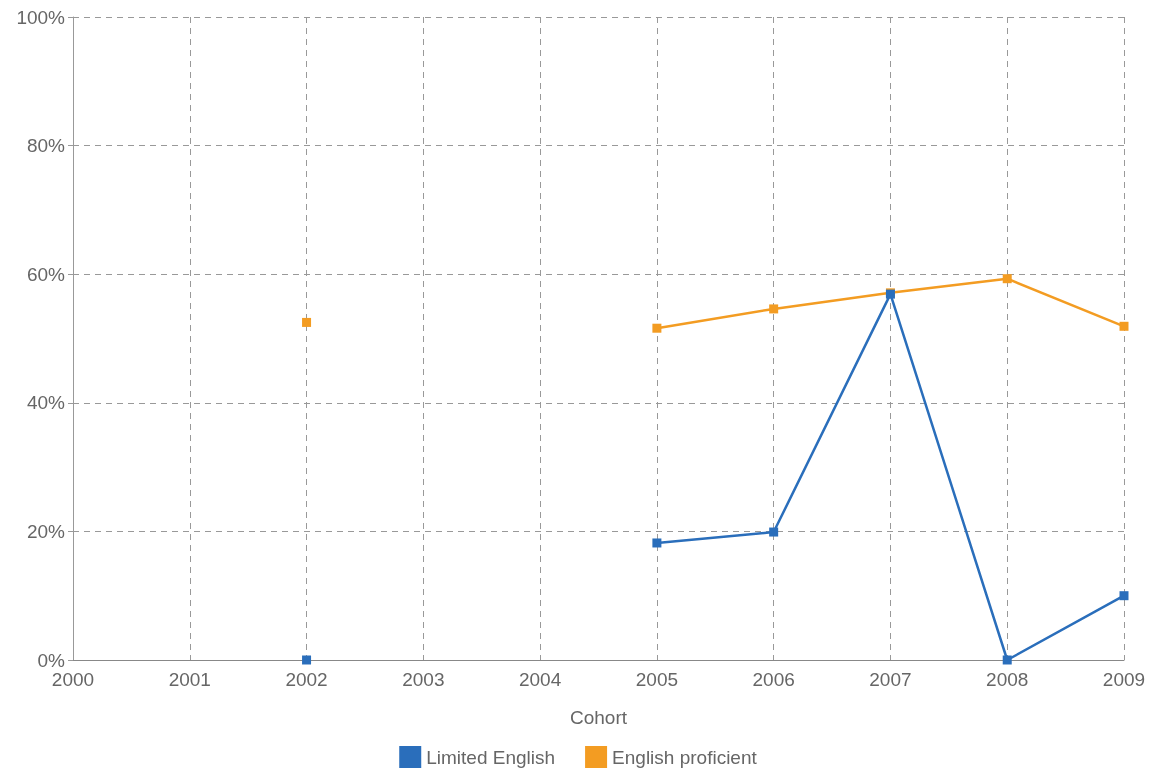  What do you see at coordinates (51, 660) in the screenshot?
I see `y-tick-label: 0%` at bounding box center [51, 660].